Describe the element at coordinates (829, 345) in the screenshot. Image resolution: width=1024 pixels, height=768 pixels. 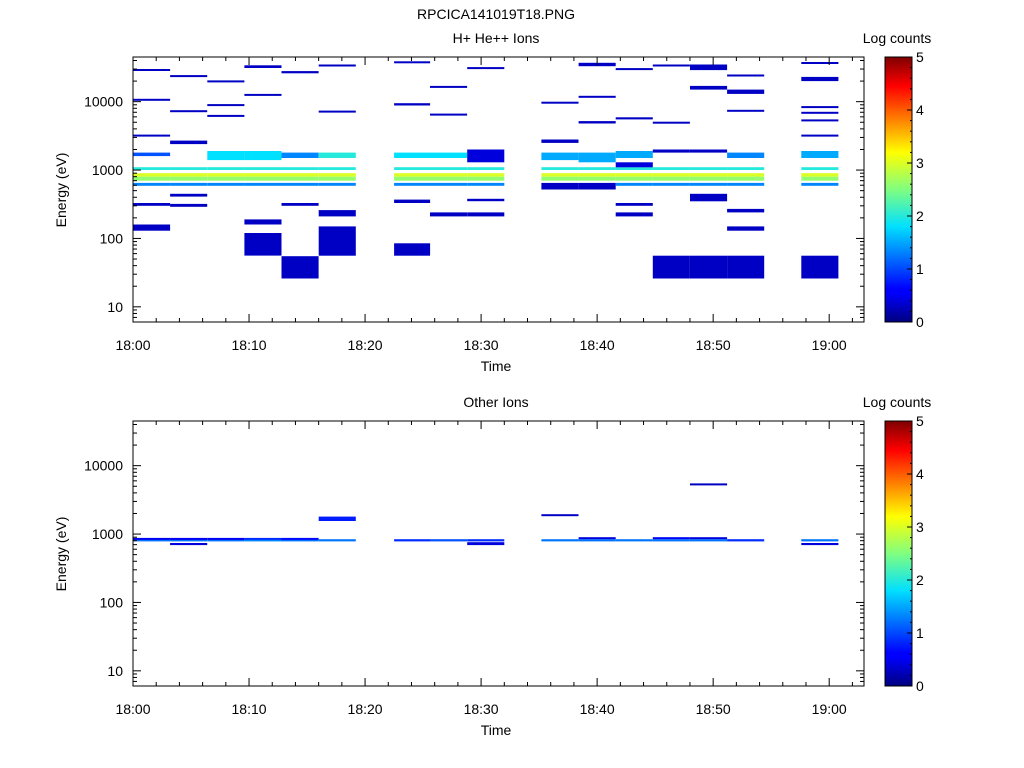
I see `x-tick-label: 19:00` at that location.